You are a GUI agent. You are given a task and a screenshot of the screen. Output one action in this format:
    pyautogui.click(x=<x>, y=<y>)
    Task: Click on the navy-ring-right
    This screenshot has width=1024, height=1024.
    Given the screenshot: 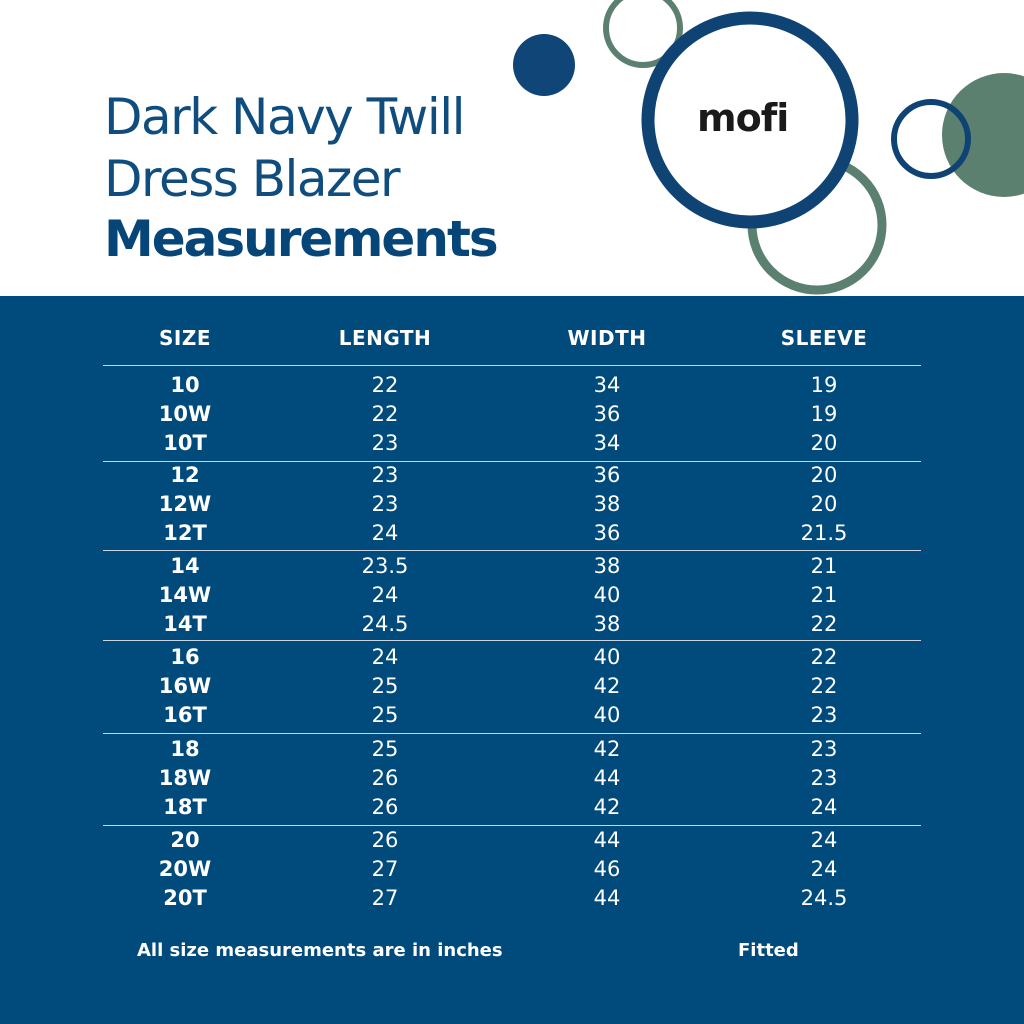 What is the action you would take?
    pyautogui.click(x=931, y=139)
    